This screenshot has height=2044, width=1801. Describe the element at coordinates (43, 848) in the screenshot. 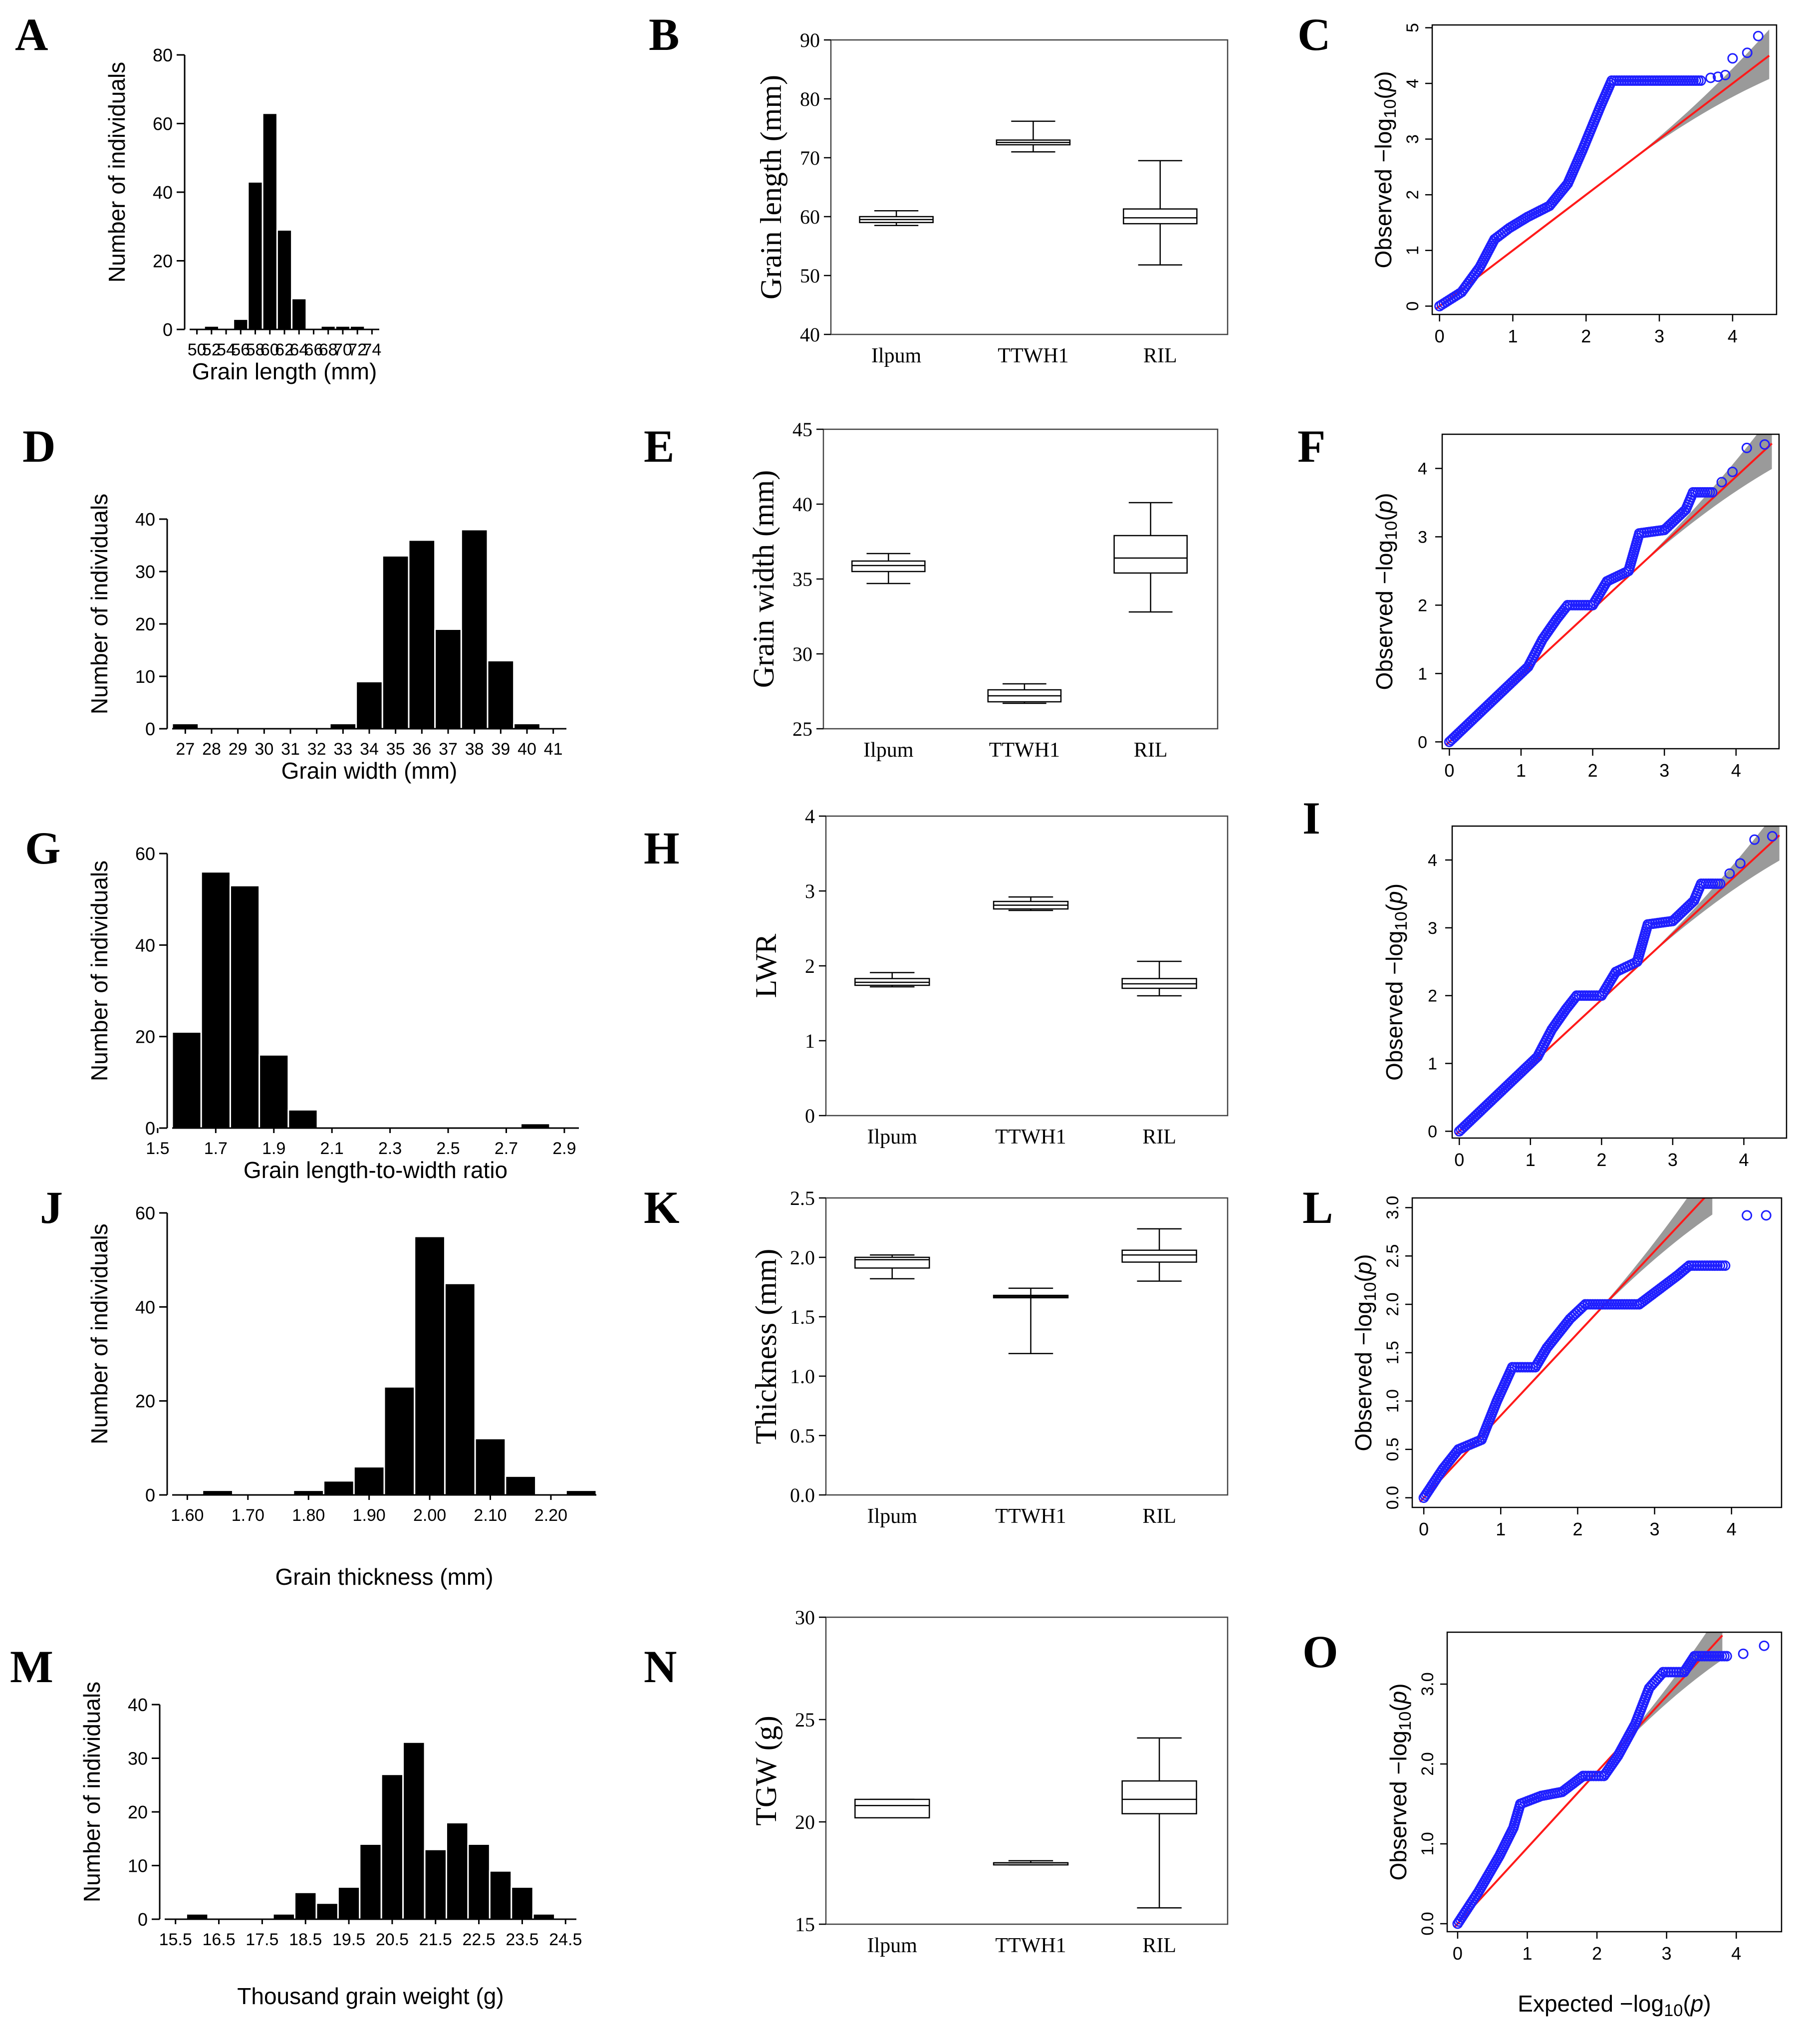

I see `panel-letter: G` at that location.